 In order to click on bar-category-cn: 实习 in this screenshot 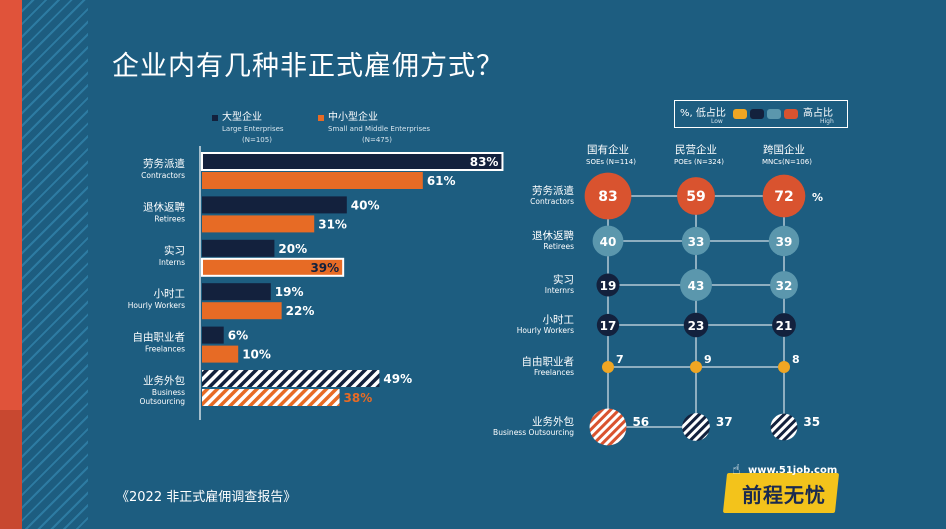, I will do `click(174, 250)`.